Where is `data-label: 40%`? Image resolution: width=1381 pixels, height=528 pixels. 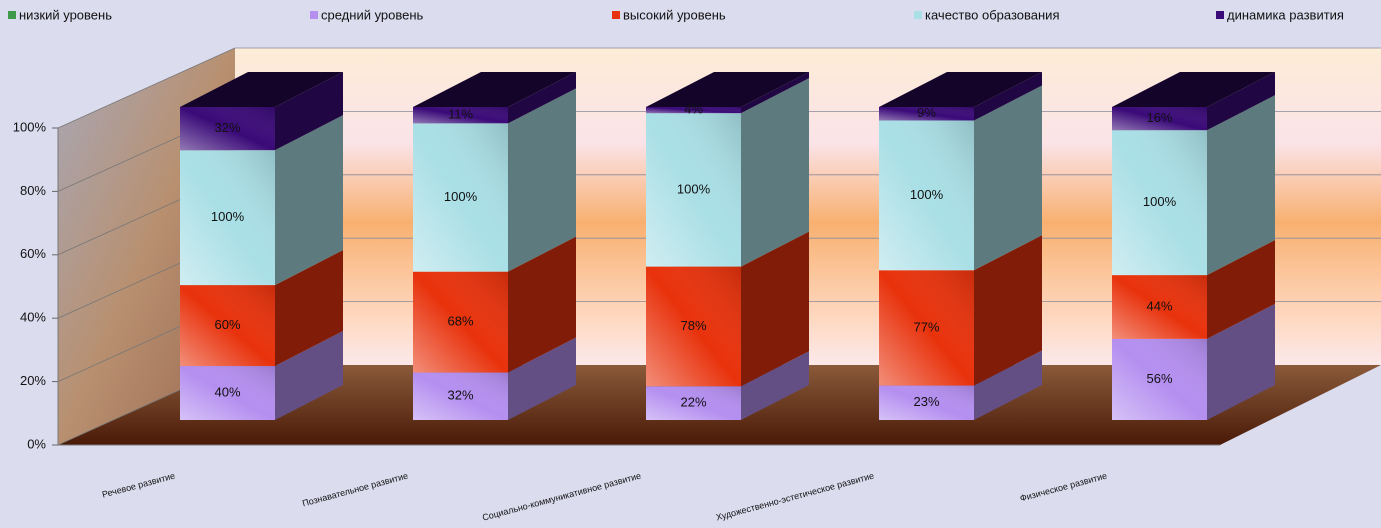
data-label: 40% is located at coordinates (227, 391).